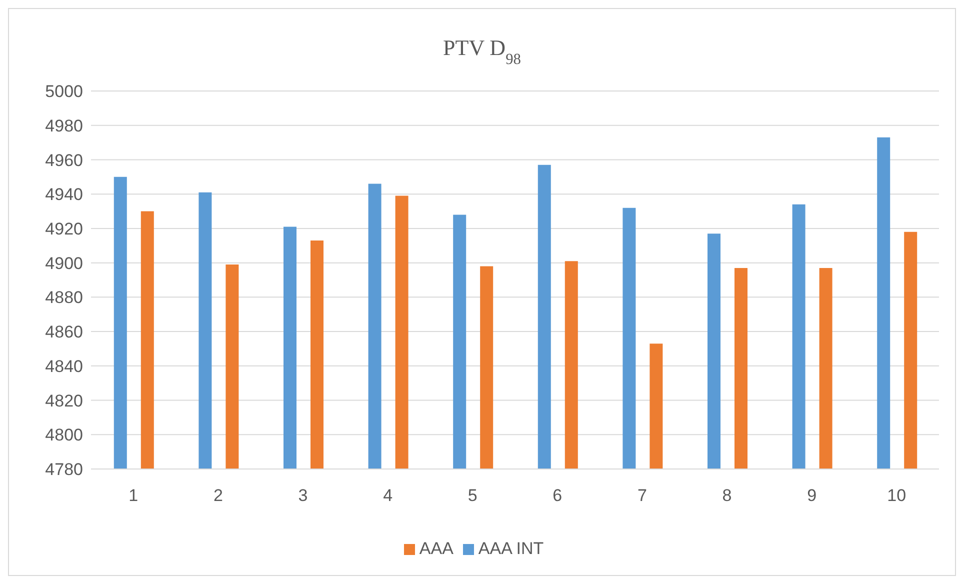  Describe the element at coordinates (64, 160) in the screenshot. I see `y-tick-label: 4960` at that location.